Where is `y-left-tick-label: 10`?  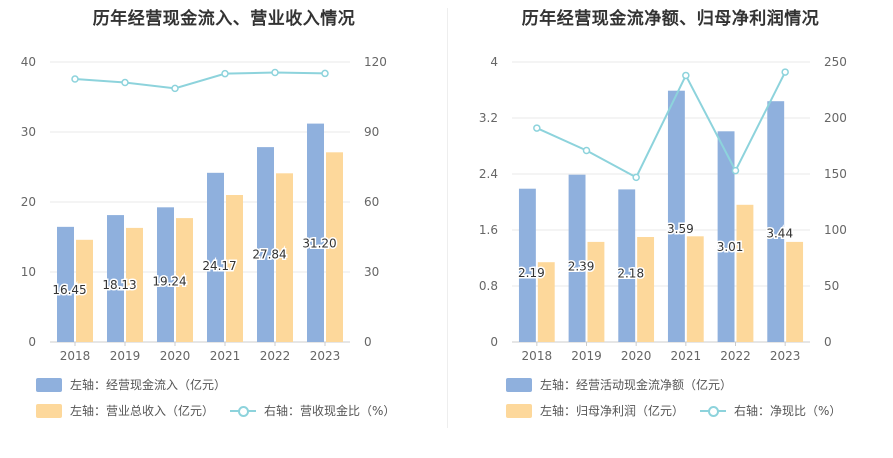 y-left-tick-label: 10 is located at coordinates (28, 272).